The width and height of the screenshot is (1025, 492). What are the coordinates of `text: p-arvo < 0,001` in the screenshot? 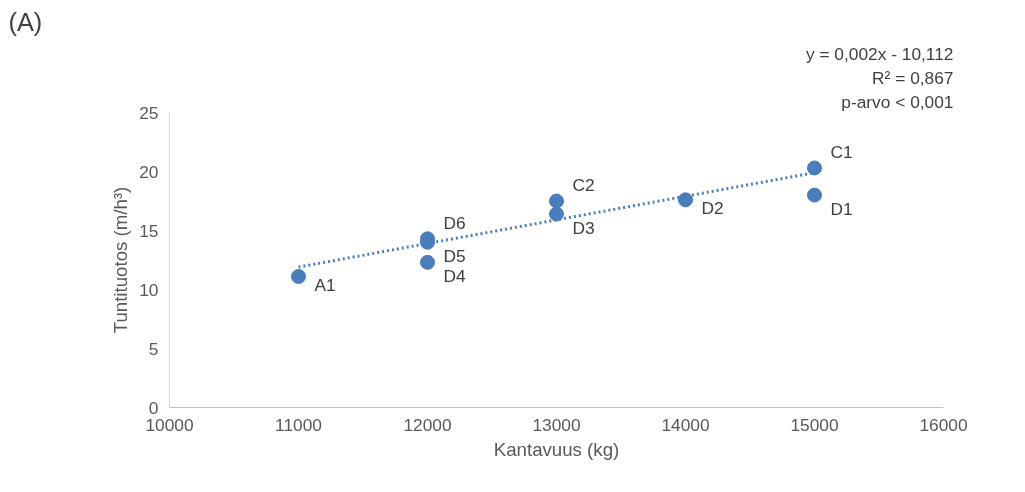 It's located at (897, 101).